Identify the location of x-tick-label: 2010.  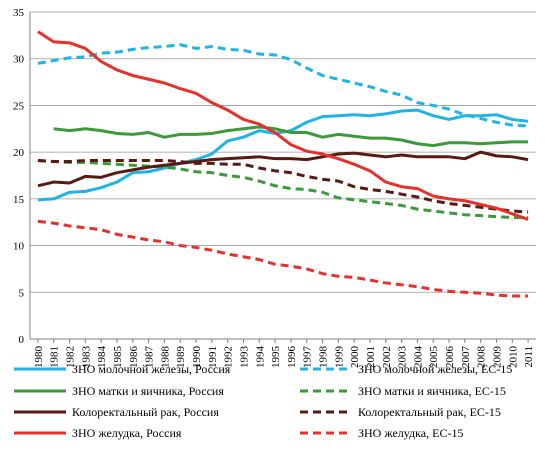
(513, 357).